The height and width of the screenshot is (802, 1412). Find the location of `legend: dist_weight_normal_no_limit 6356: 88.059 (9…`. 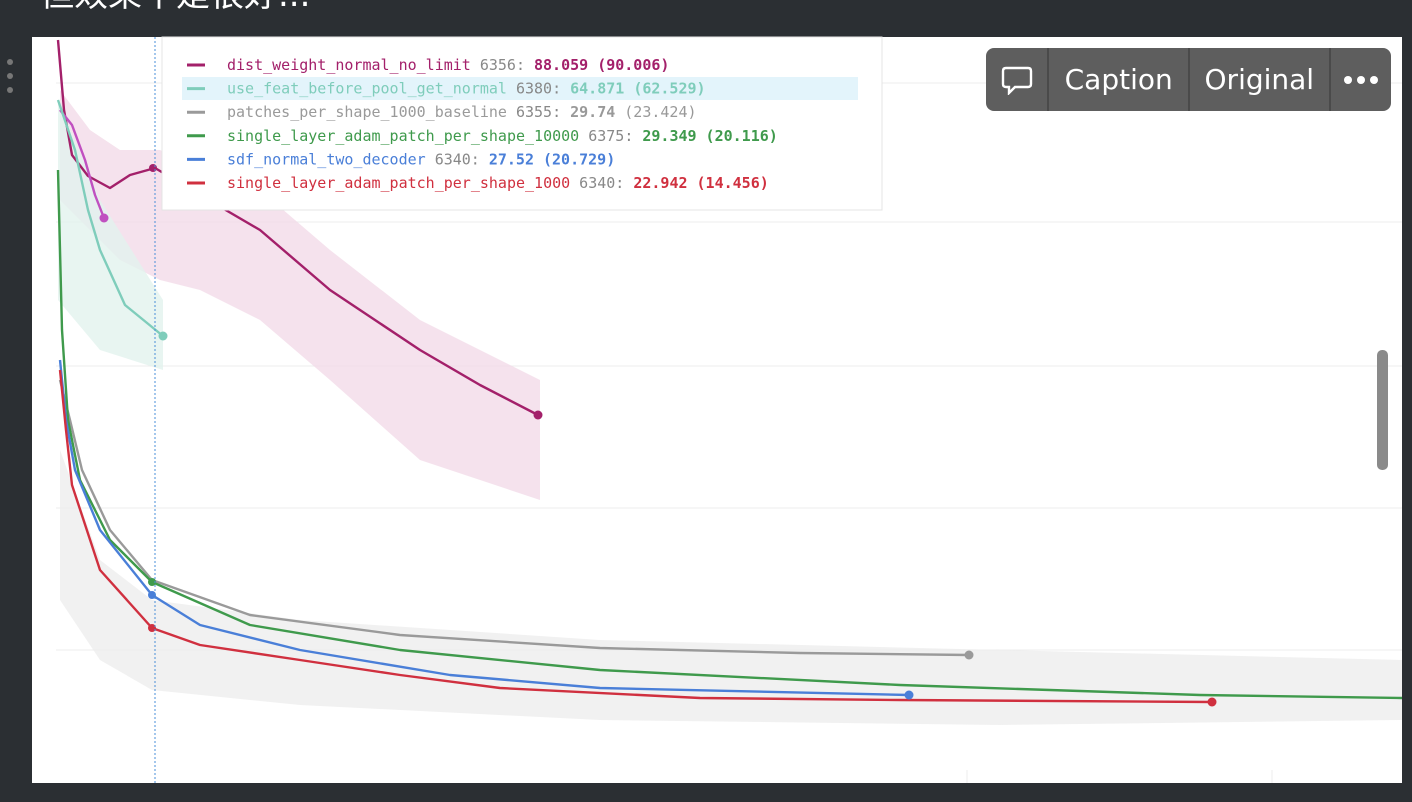

legend: dist_weight_normal_no_limit 6356: 88.059 (9… is located at coordinates (522, 123).